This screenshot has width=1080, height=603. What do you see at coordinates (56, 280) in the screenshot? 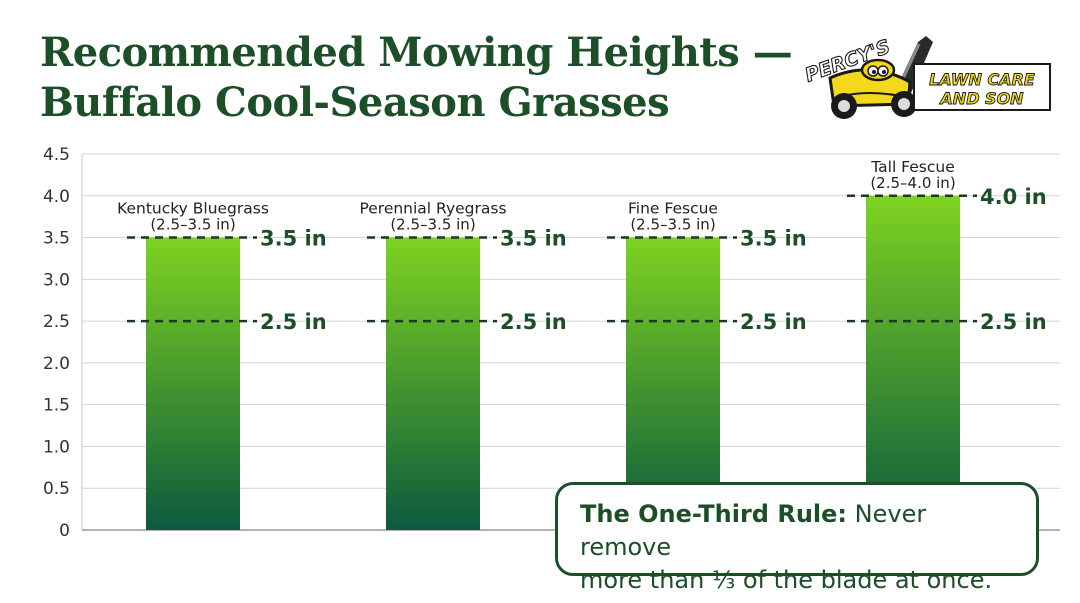
I see `y-tick-label: 3.0` at bounding box center [56, 280].